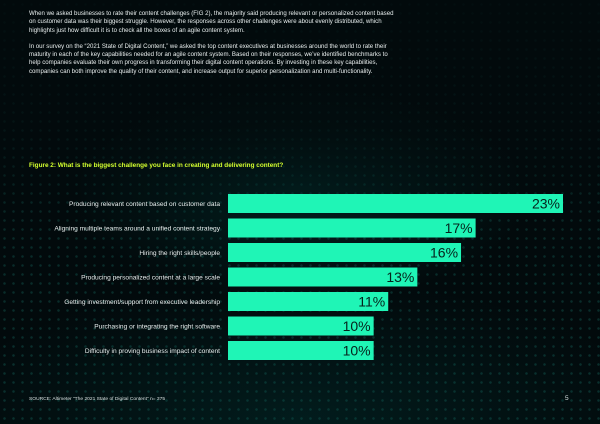 This screenshot has width=600, height=424. I want to click on category-label: Hiring the right skills/people, so click(179, 253).